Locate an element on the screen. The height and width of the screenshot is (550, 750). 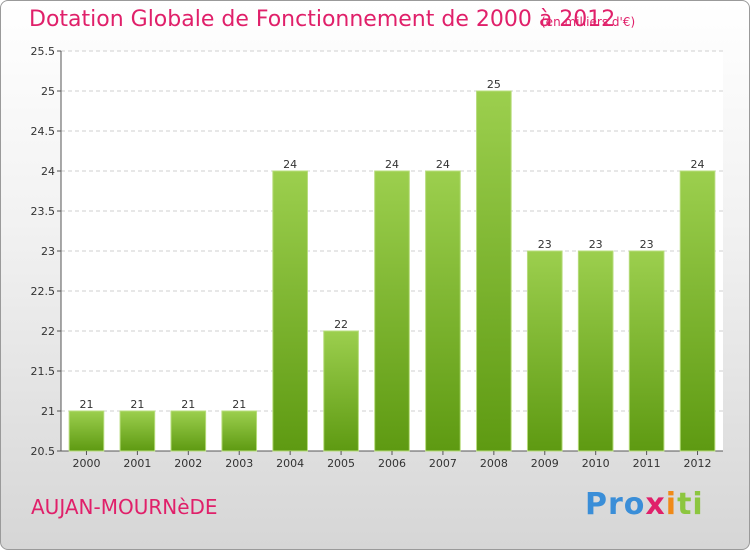
logo-part: Pro is located at coordinates (615, 504).